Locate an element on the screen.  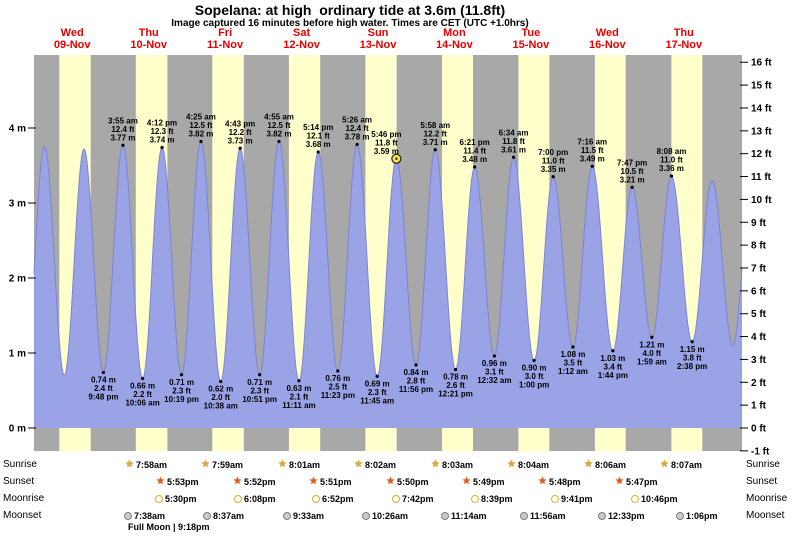
moonrise-row-label-right: Moonrise is located at coordinates (767, 498).